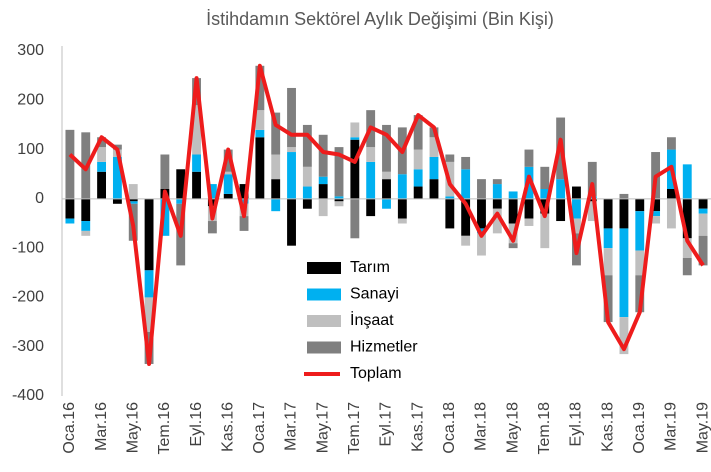  Describe the element at coordinates (30, 50) in the screenshot. I see `y-tick-label: 300` at that location.